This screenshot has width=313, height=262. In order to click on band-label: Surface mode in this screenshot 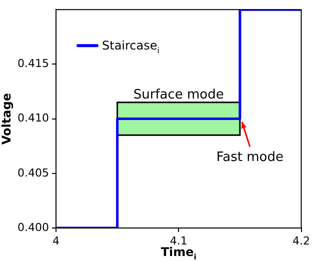, I will do `click(178, 94)`.